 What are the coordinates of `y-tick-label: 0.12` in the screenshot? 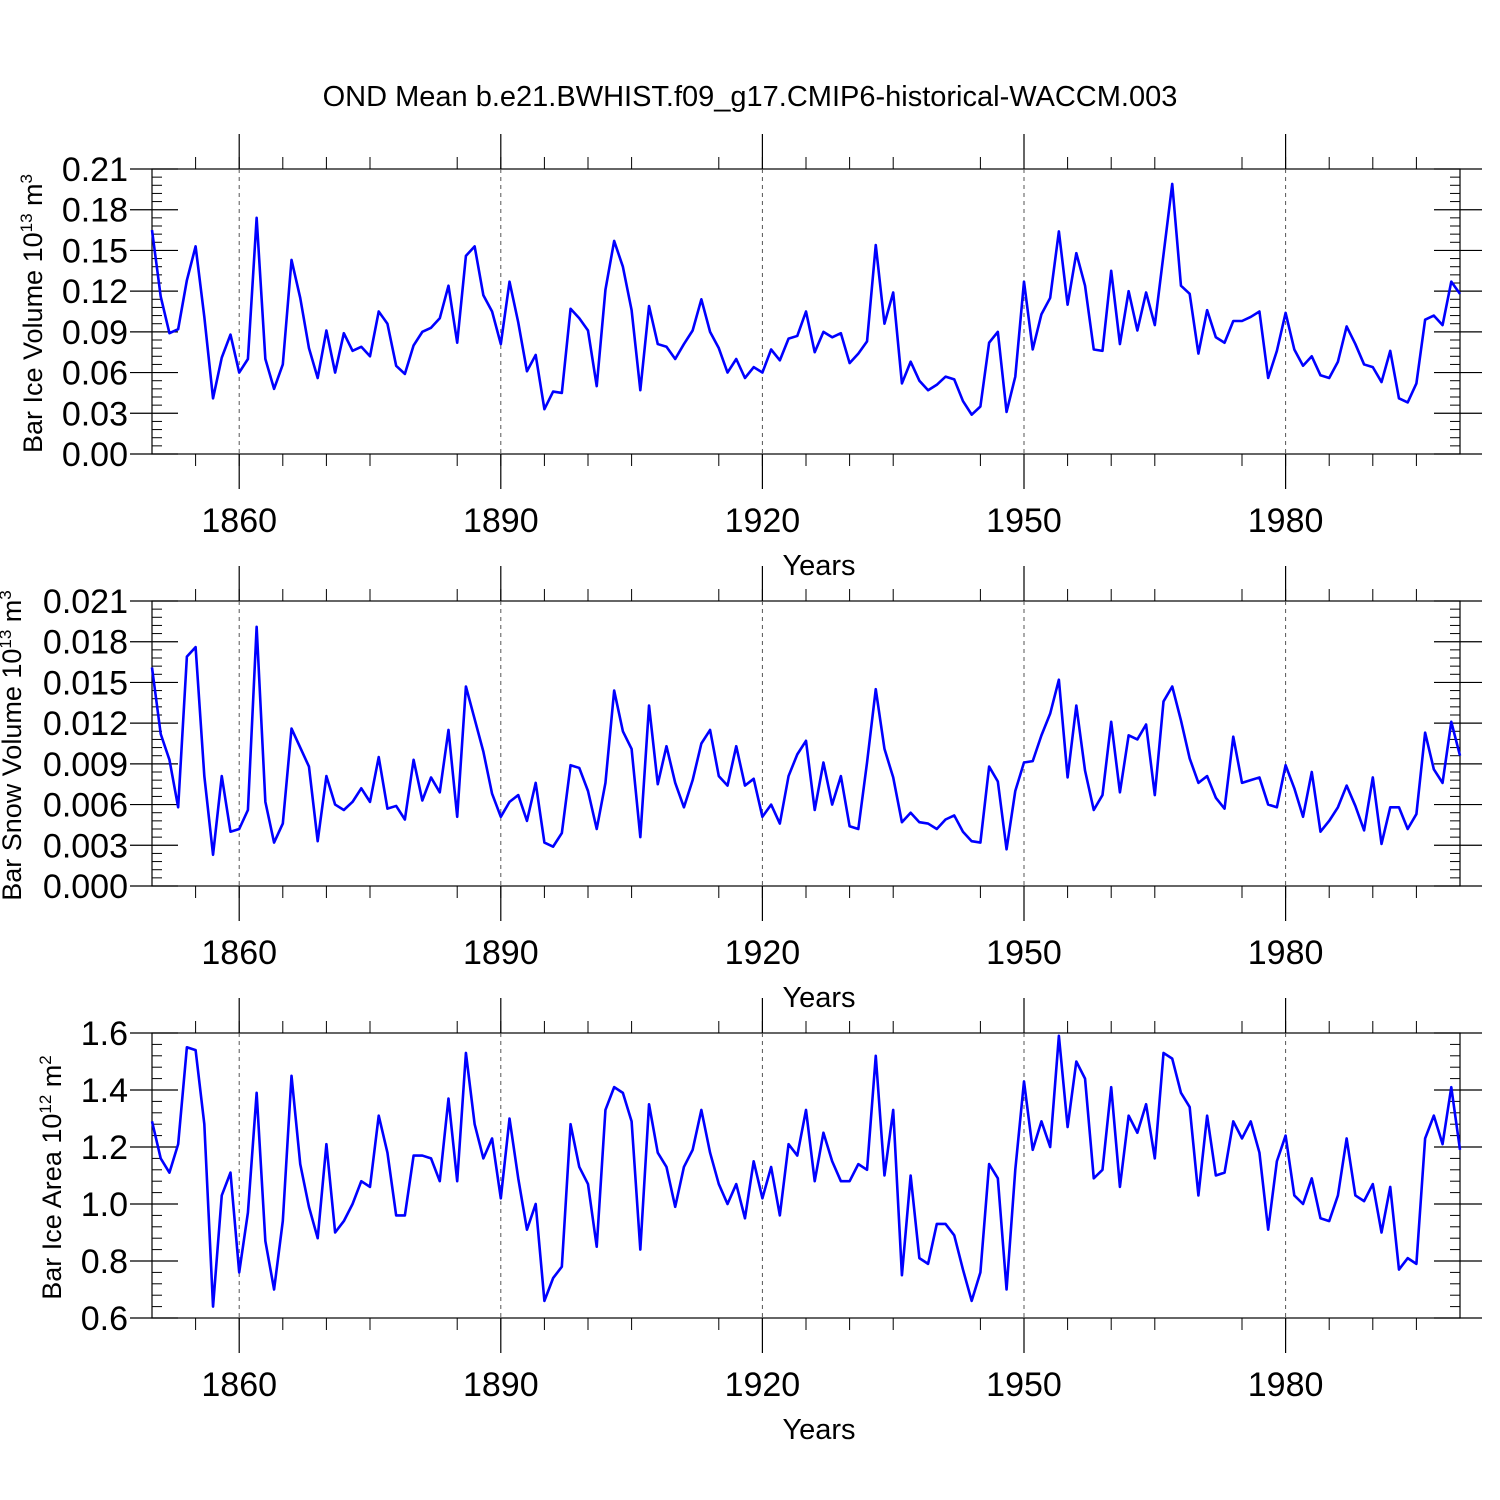 It's located at (95, 292).